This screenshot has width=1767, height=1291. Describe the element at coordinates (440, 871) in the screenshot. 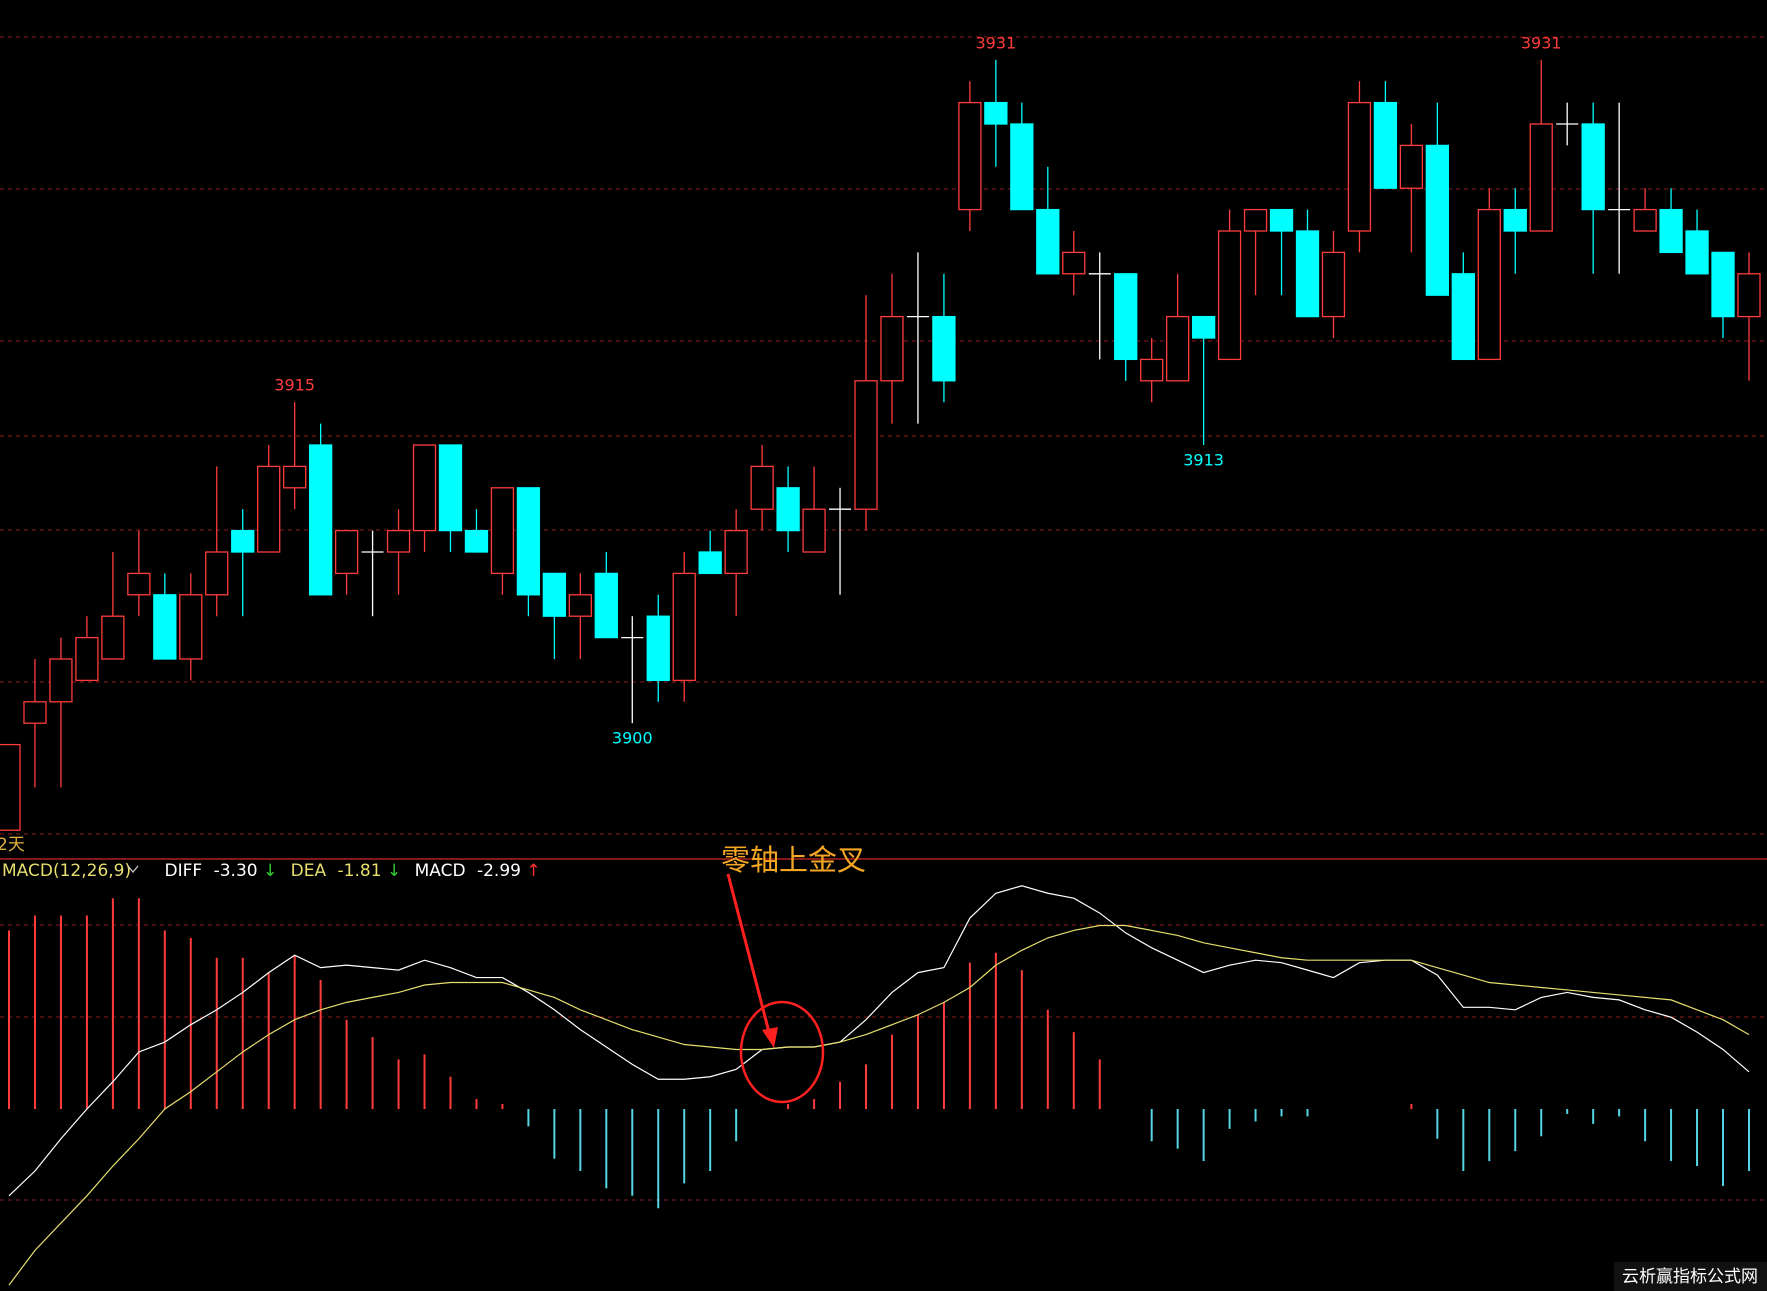

I see `series-name: MACD` at that location.